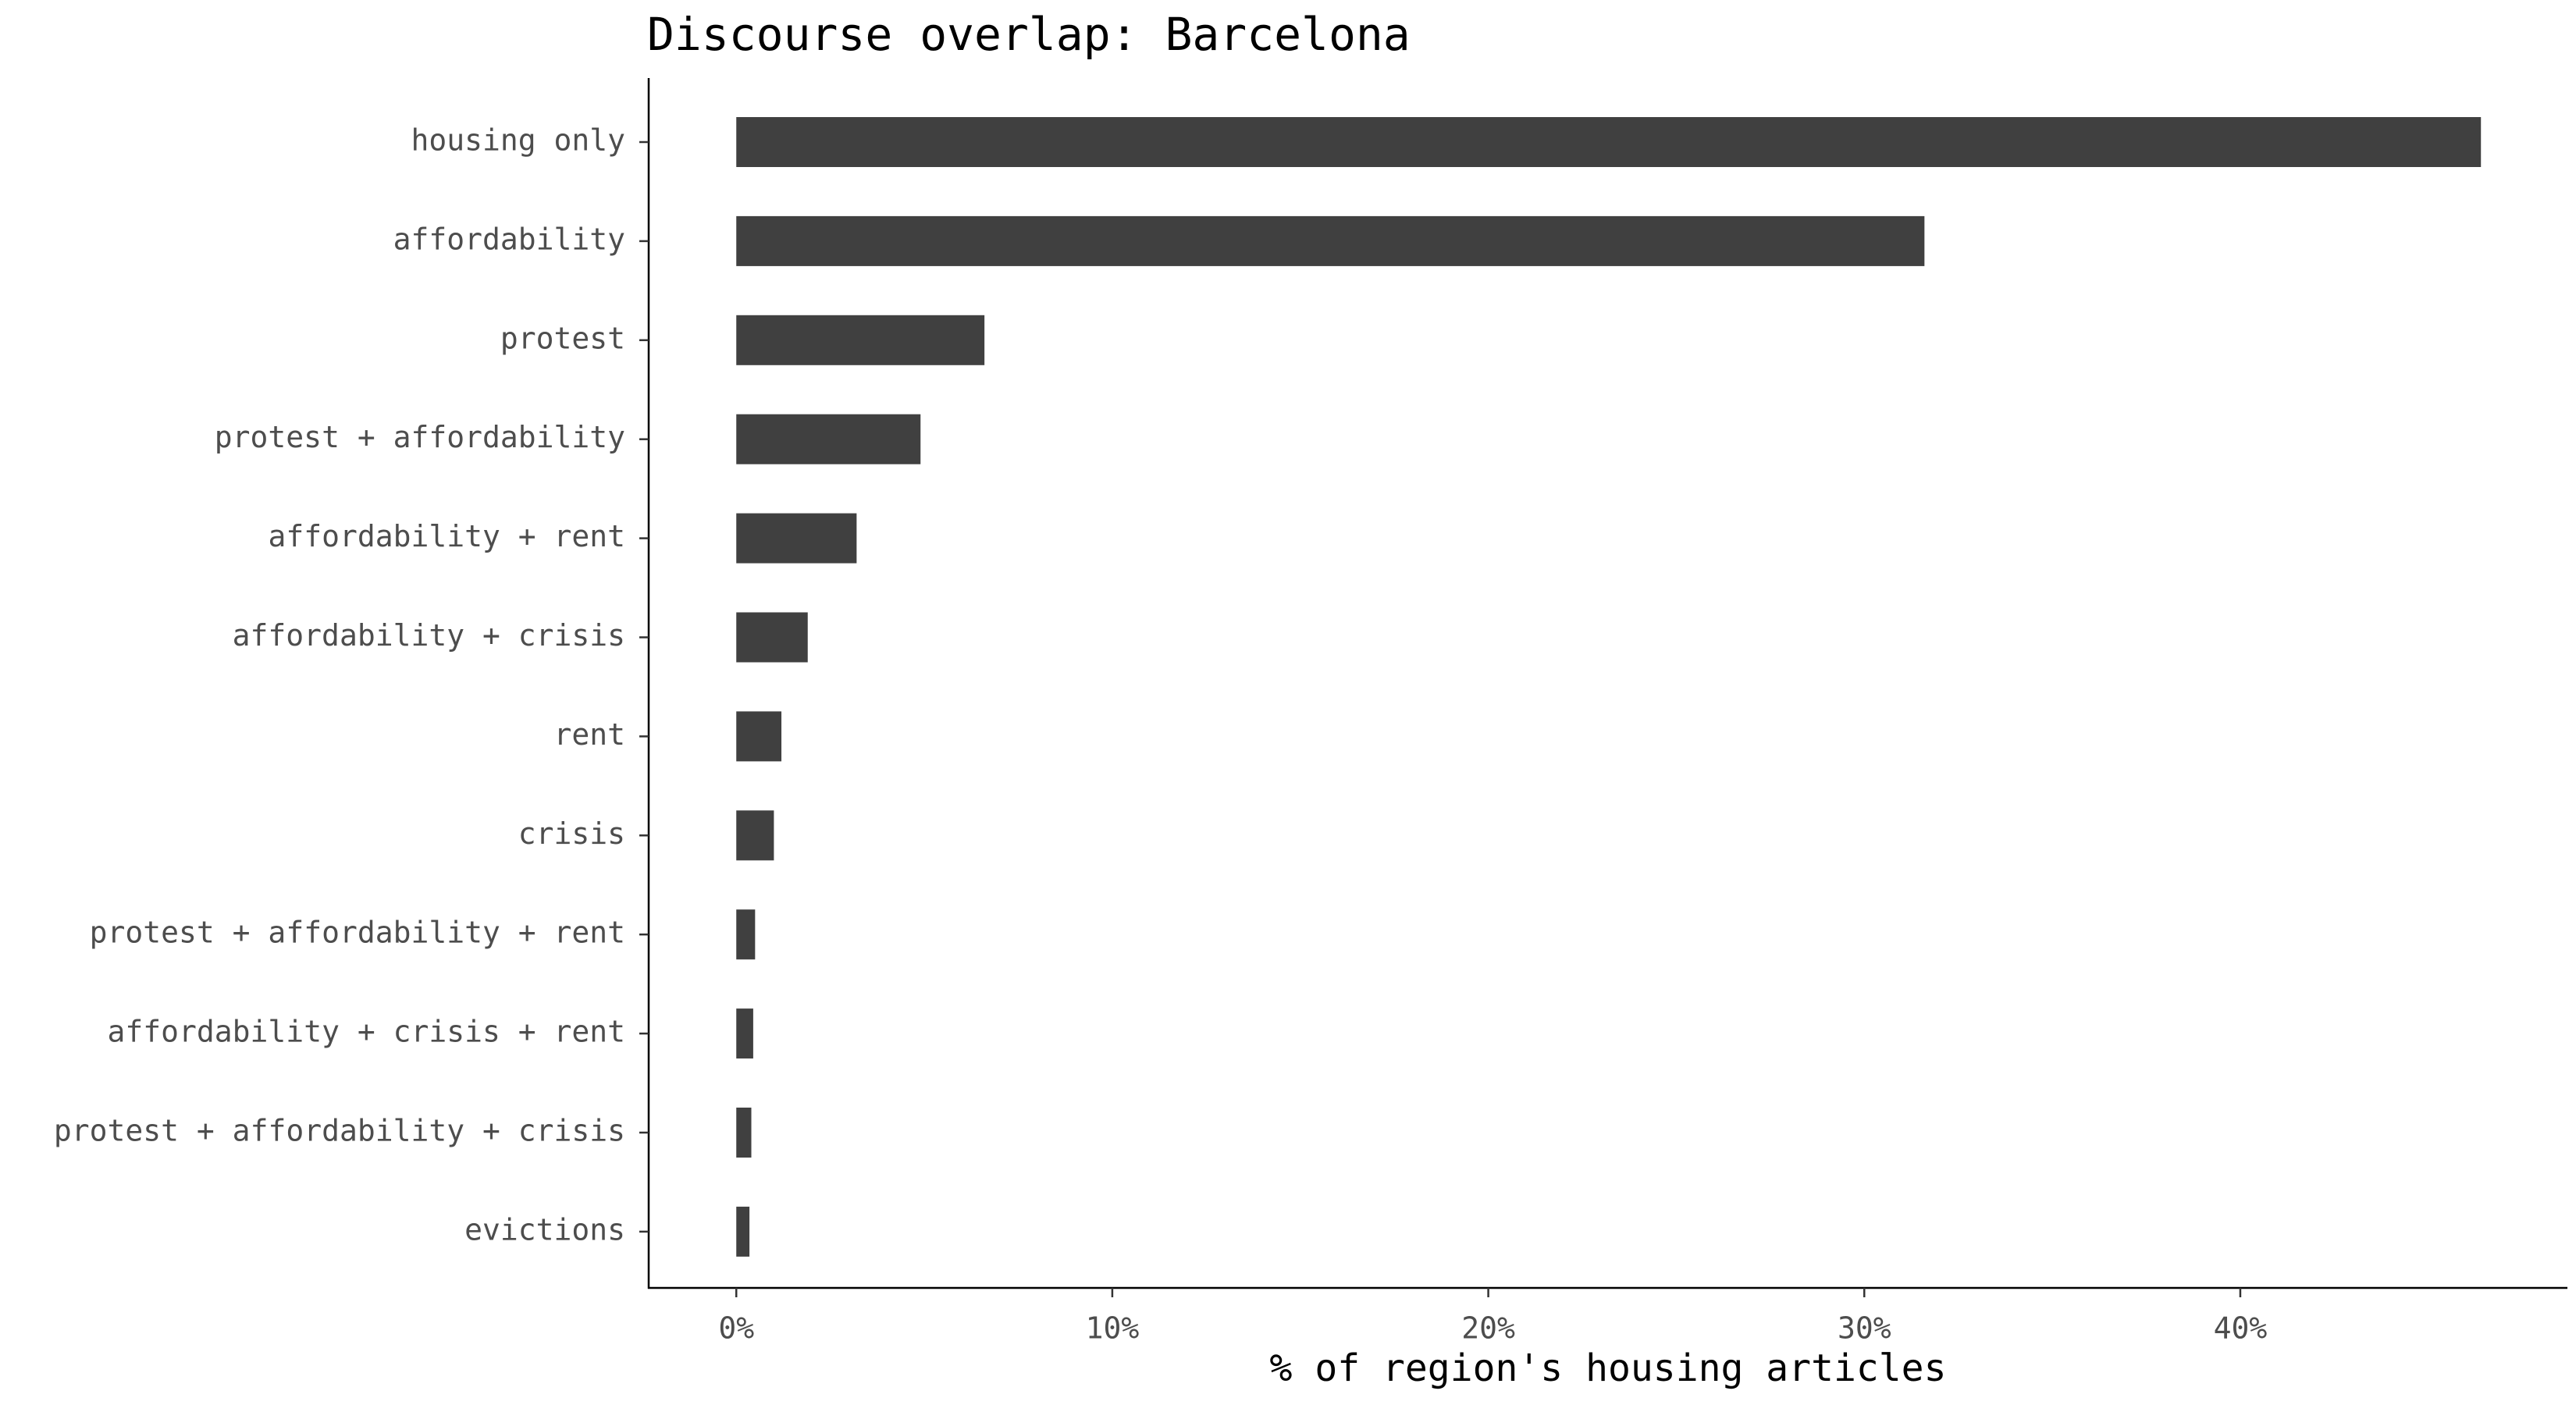  Describe the element at coordinates (1864, 1328) in the screenshot. I see `x-tick-label: 30%` at that location.